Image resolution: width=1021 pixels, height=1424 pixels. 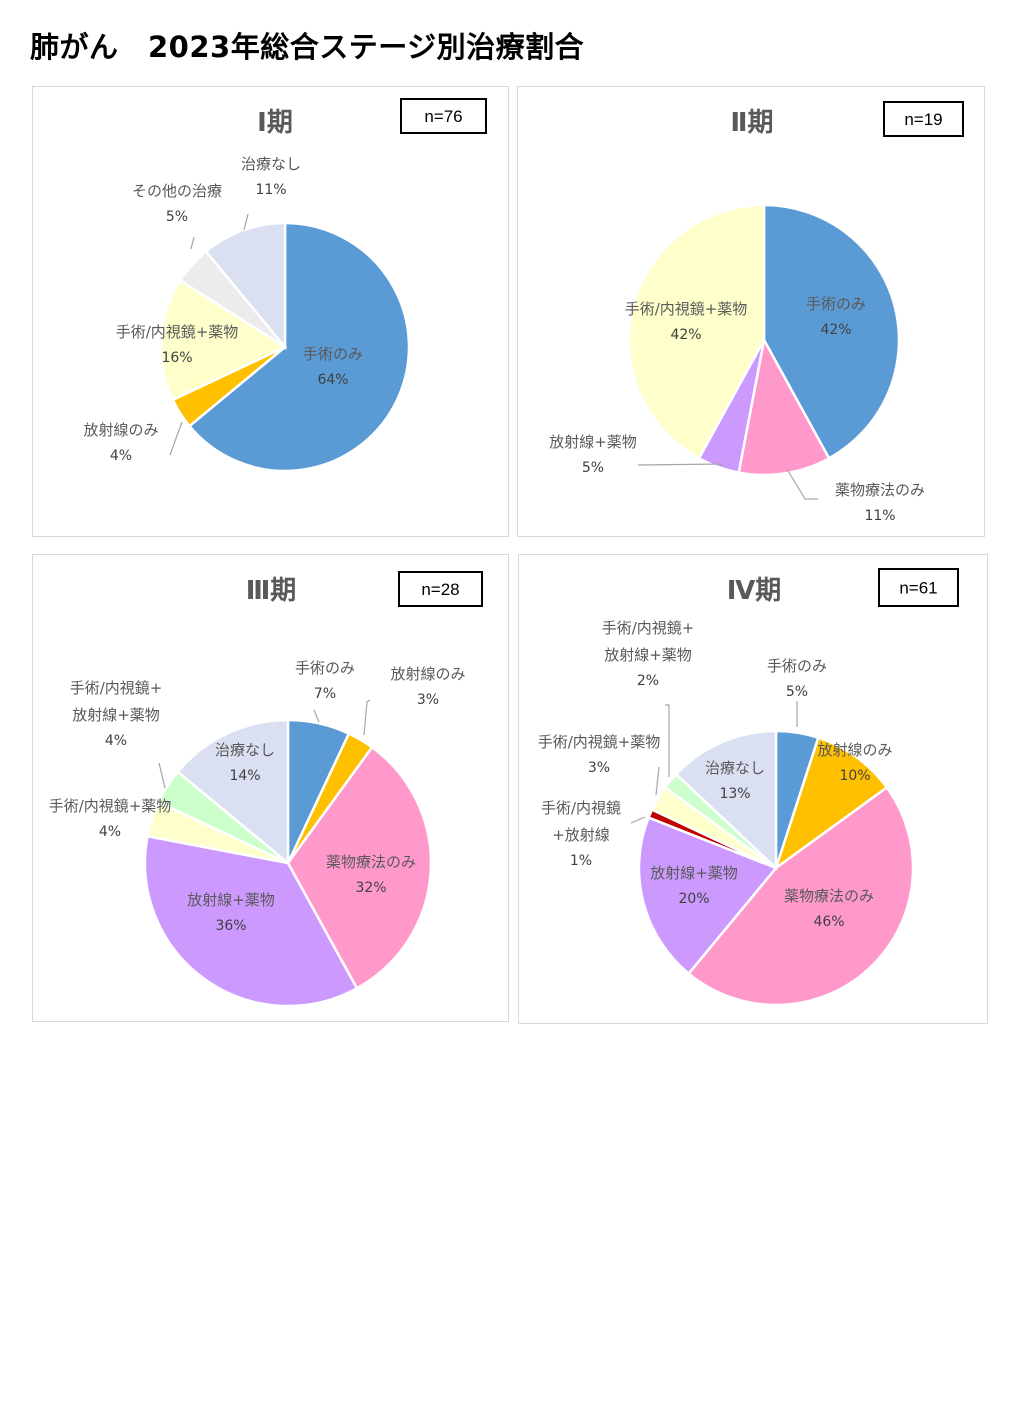 I want to click on stage3-slice-7-percent: 14%, so click(x=244, y=776).